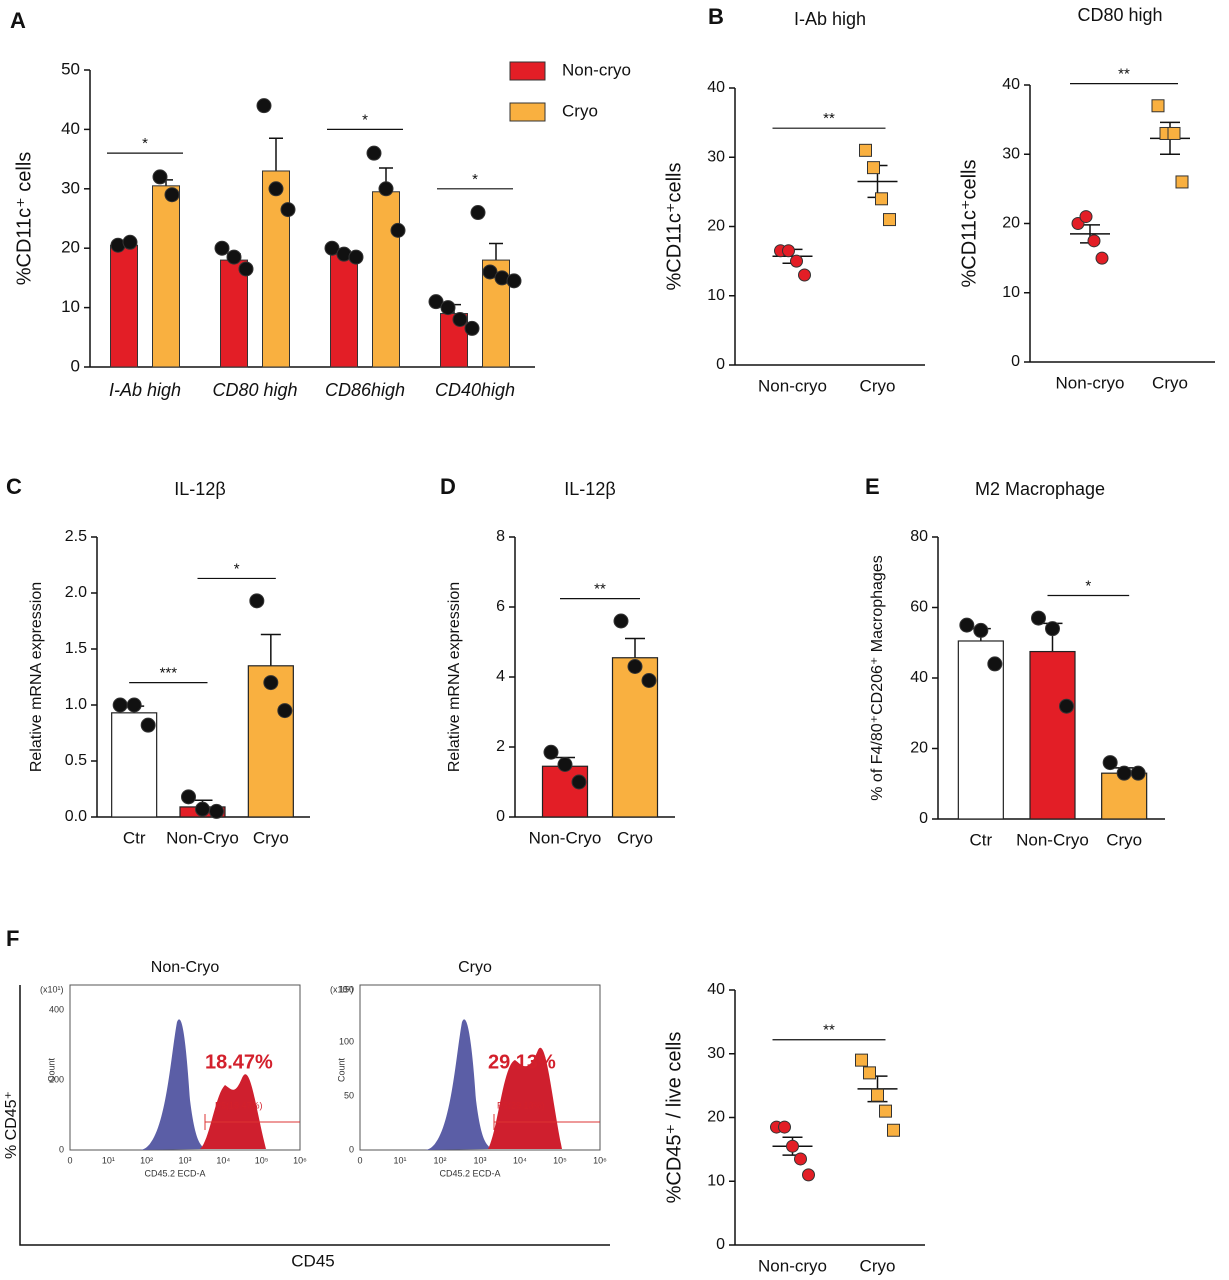 Image resolution: width=1229 pixels, height=1280 pixels. What do you see at coordinates (70, 247) in the screenshot?
I see `y-tick-label: 20` at bounding box center [70, 247].